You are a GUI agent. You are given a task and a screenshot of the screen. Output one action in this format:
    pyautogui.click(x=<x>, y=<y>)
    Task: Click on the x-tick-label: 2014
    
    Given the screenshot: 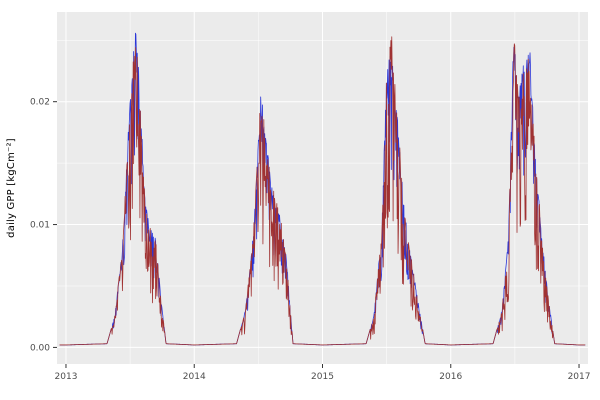 What is the action you would take?
    pyautogui.click(x=194, y=377)
    